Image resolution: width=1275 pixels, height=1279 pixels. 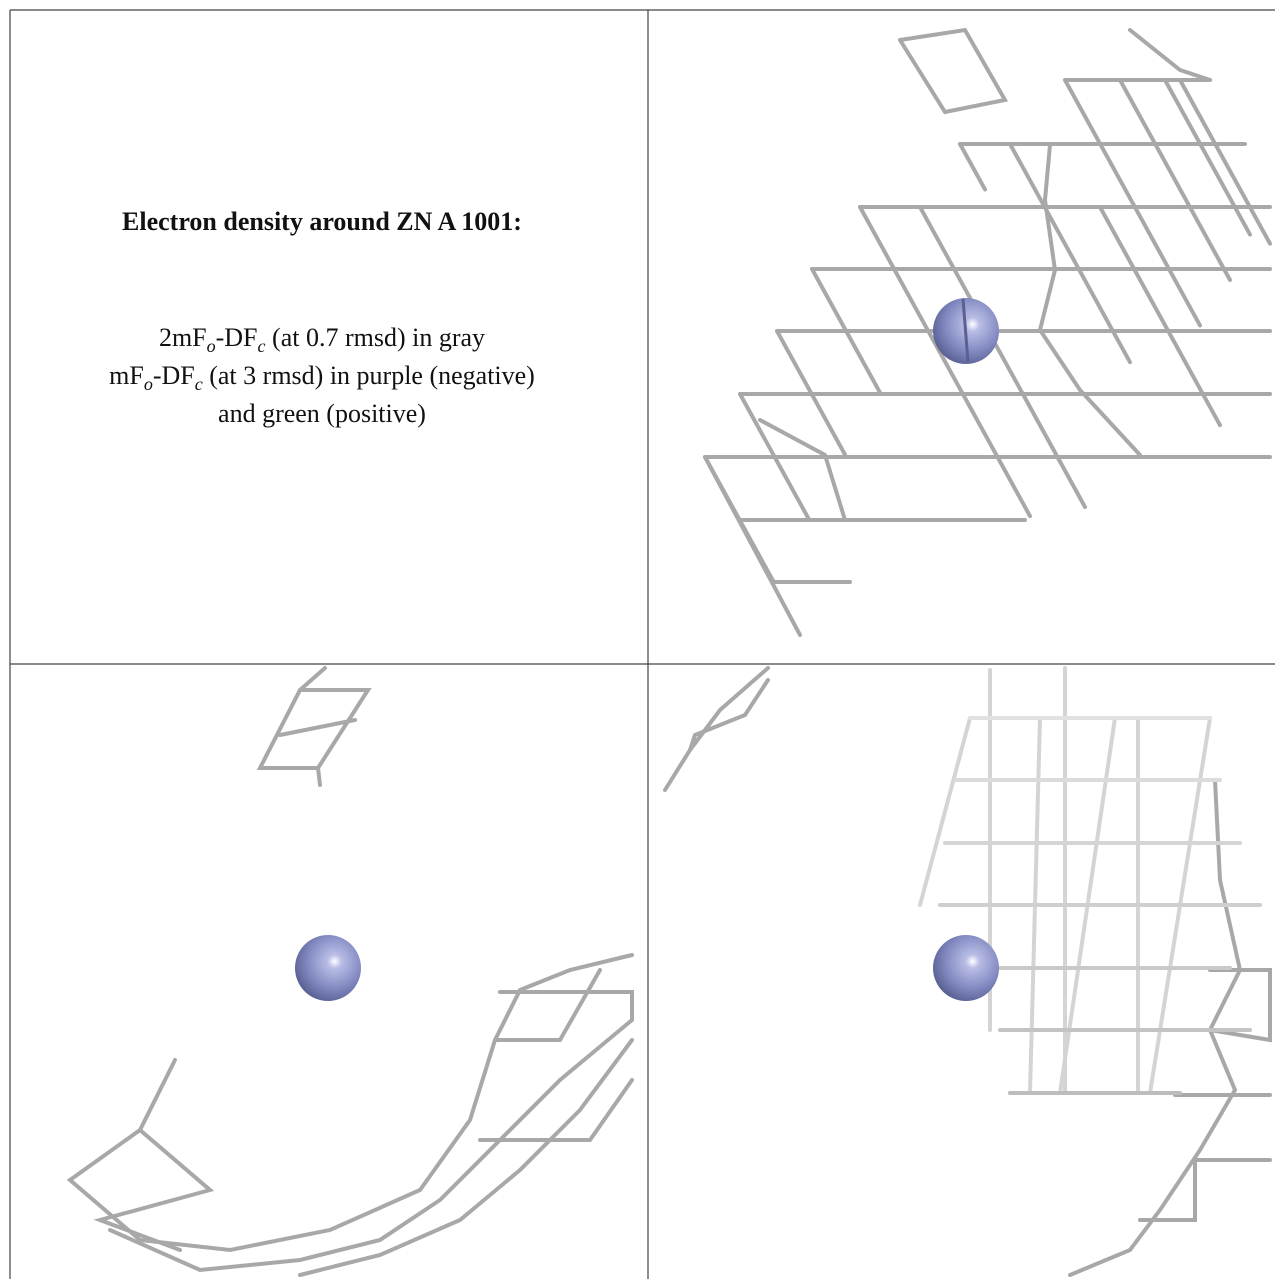 I want to click on text: mF, so click(x=126, y=375).